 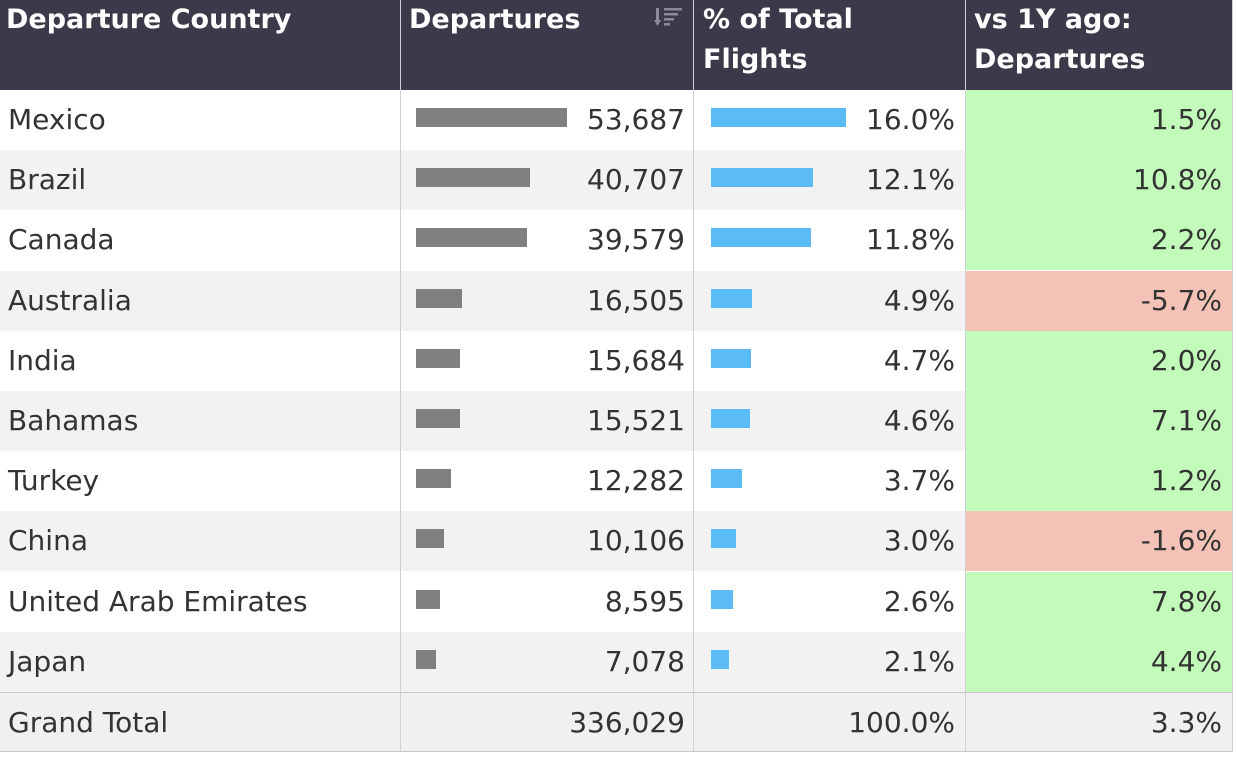 I want to click on table-row: Canada 39,579 11.8% 2.2%, so click(x=616, y=240).